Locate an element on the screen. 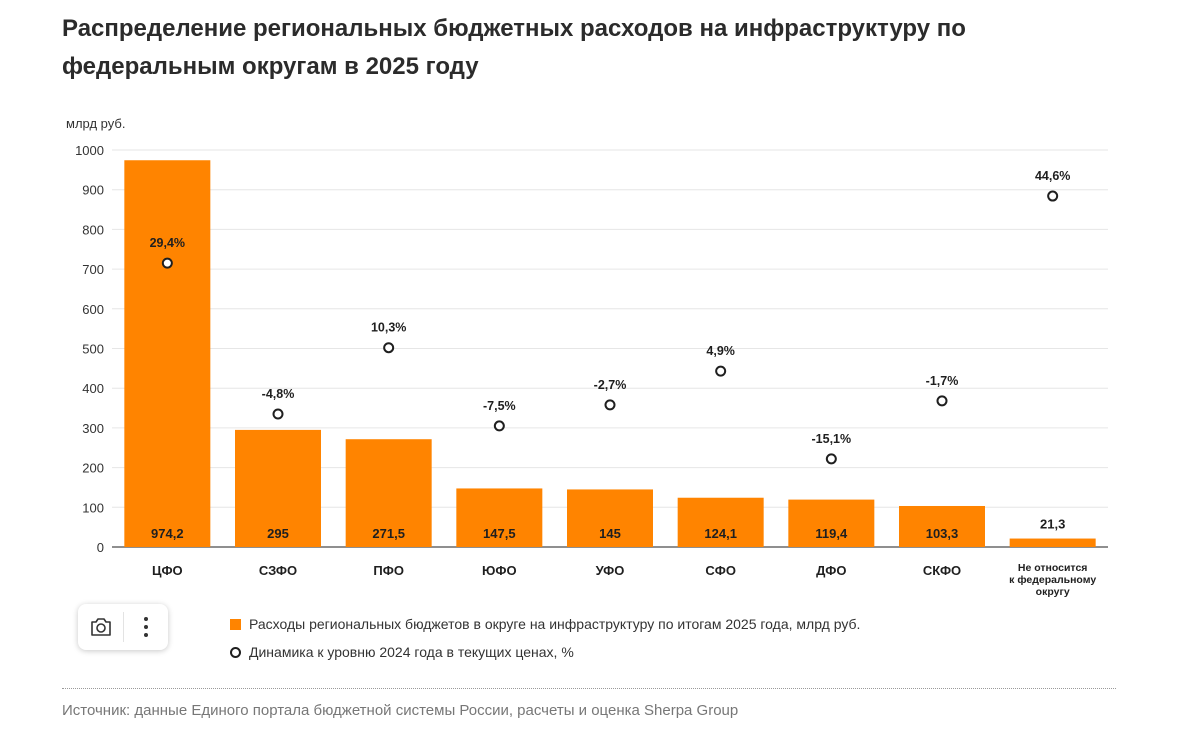  y-tick-label: 600 is located at coordinates (93, 309).